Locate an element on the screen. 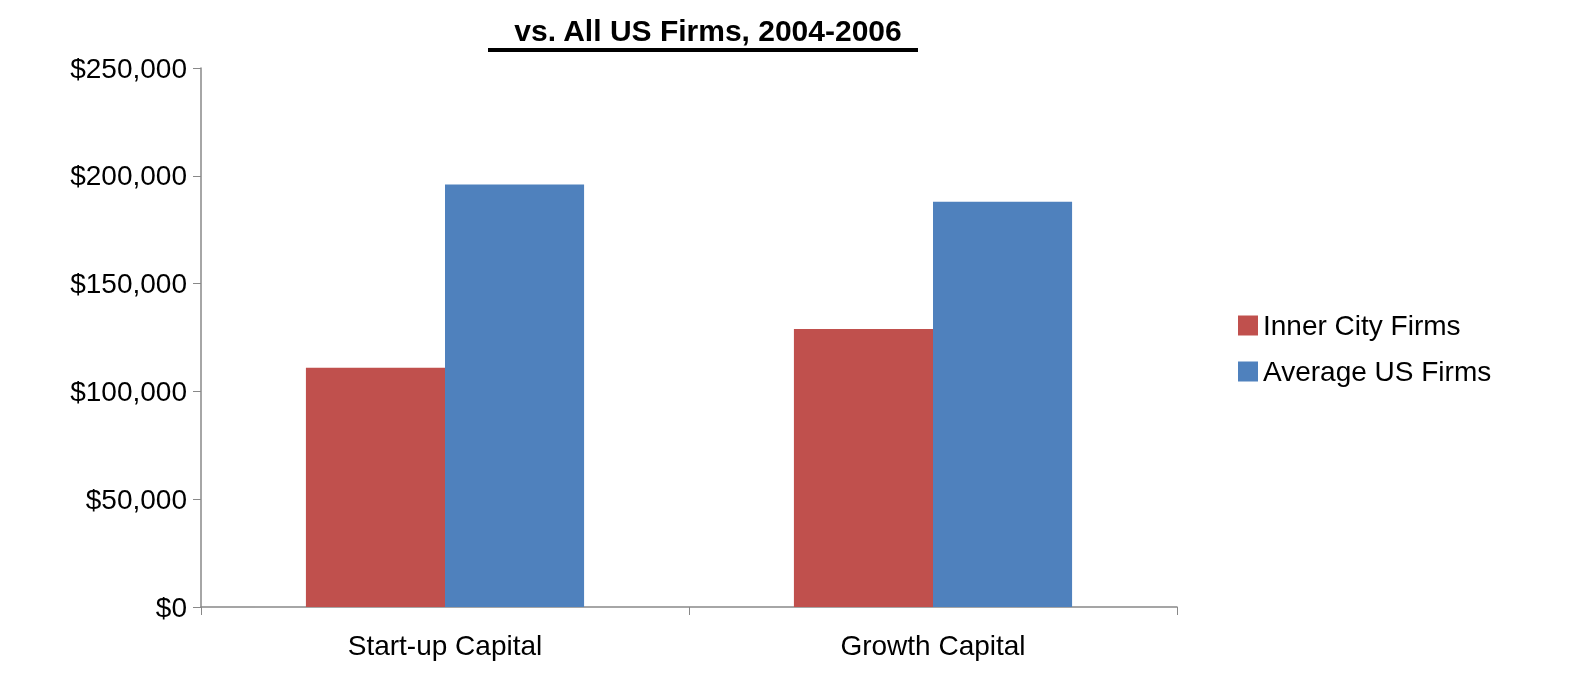  x-tick-label: Growth Capital is located at coordinates (933, 645).